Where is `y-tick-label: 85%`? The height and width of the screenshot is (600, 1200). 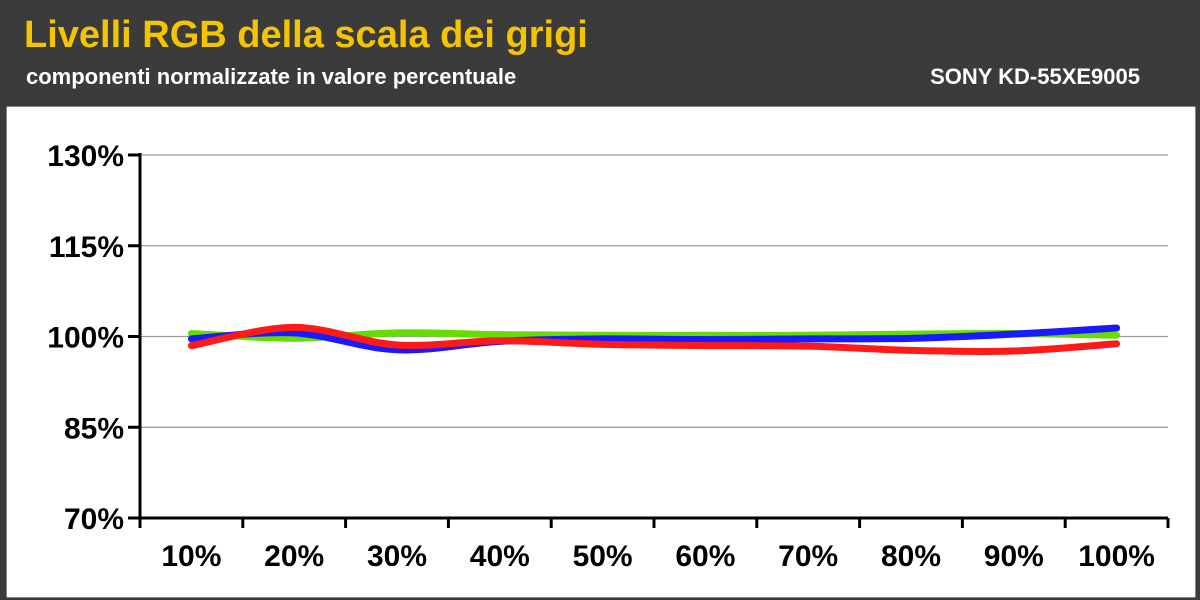
y-tick-label: 85% is located at coordinates (94, 428).